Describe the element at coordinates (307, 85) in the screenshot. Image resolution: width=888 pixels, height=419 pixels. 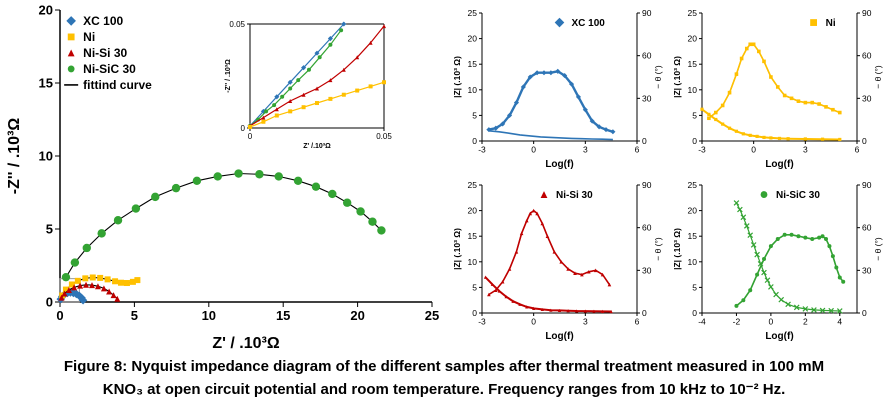
I see `nyquist-inset-plot: 0 0.05 0 0.05 Z' /.10³Ω -Z'' / .10³Ω` at that location.